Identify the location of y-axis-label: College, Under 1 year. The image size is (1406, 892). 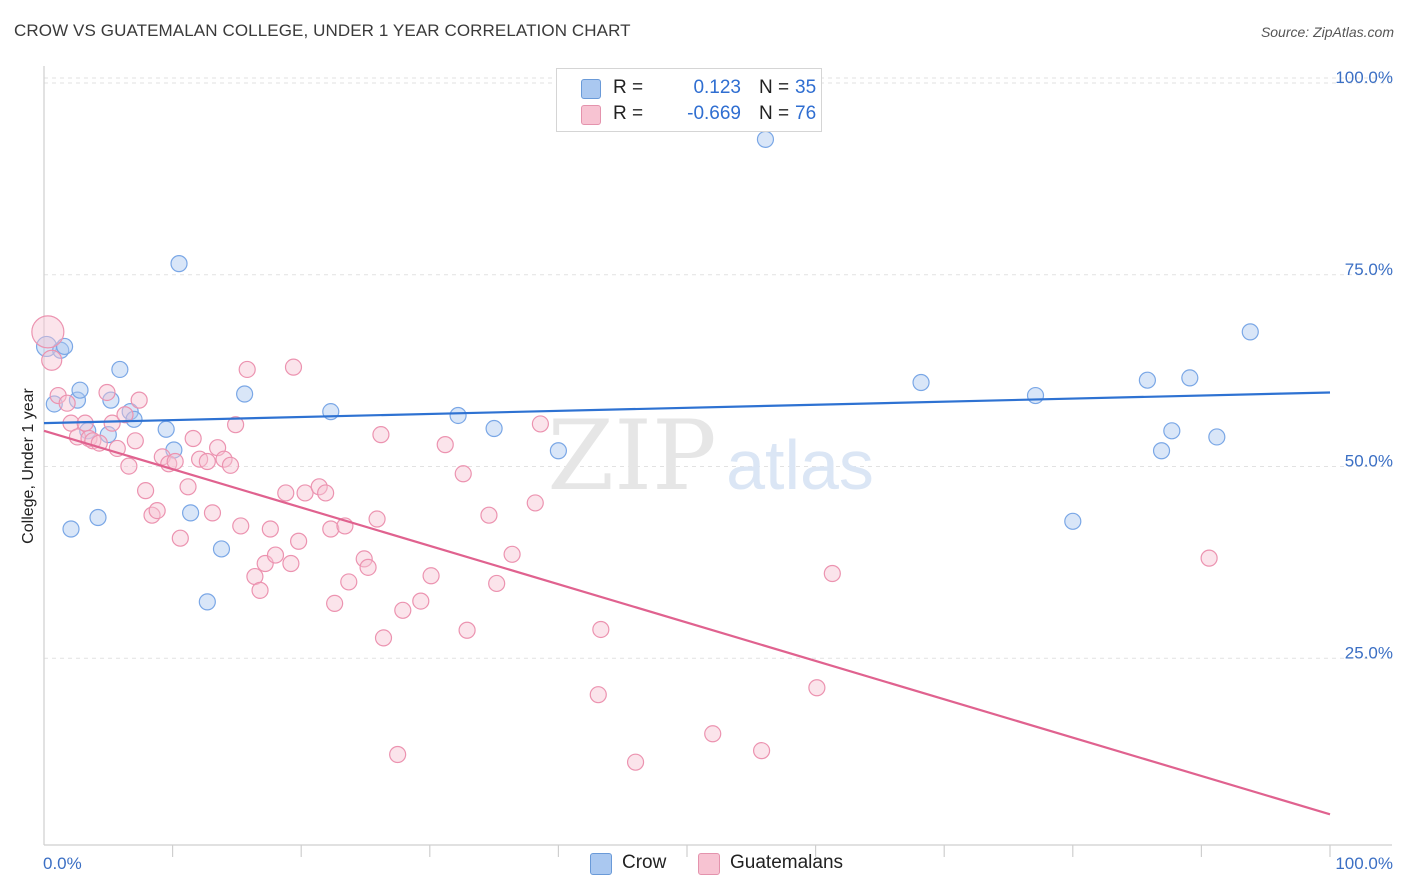
(28, 466).